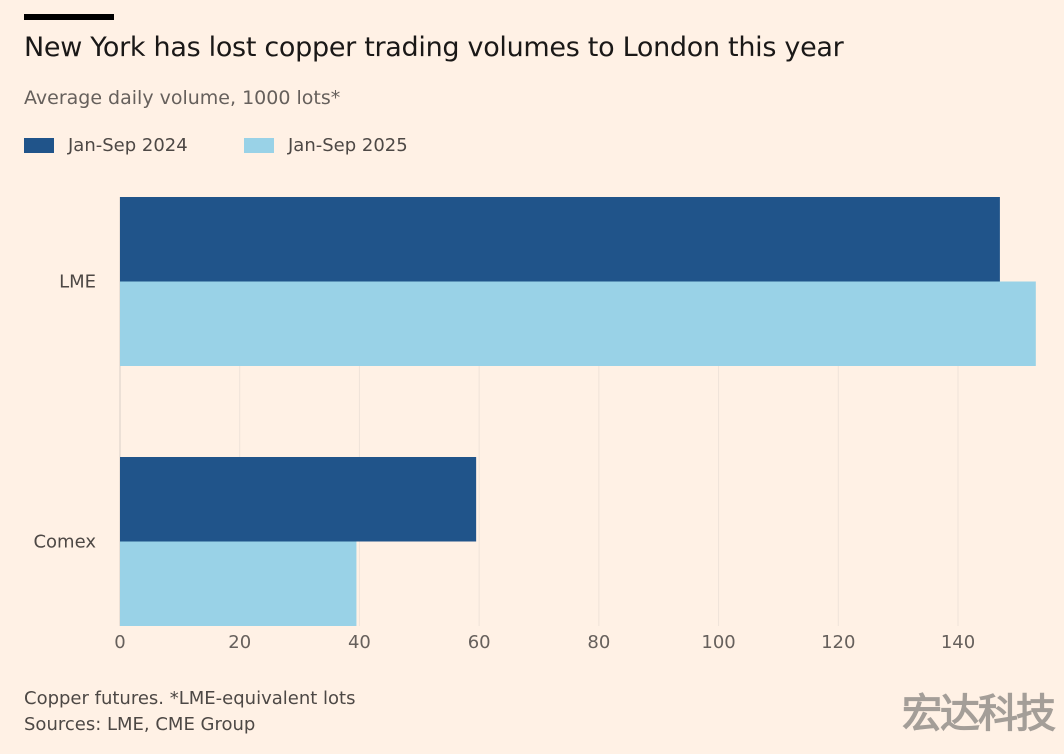 The width and height of the screenshot is (1064, 754). Describe the element at coordinates (718, 642) in the screenshot. I see `x-tick-label: 100` at that location.